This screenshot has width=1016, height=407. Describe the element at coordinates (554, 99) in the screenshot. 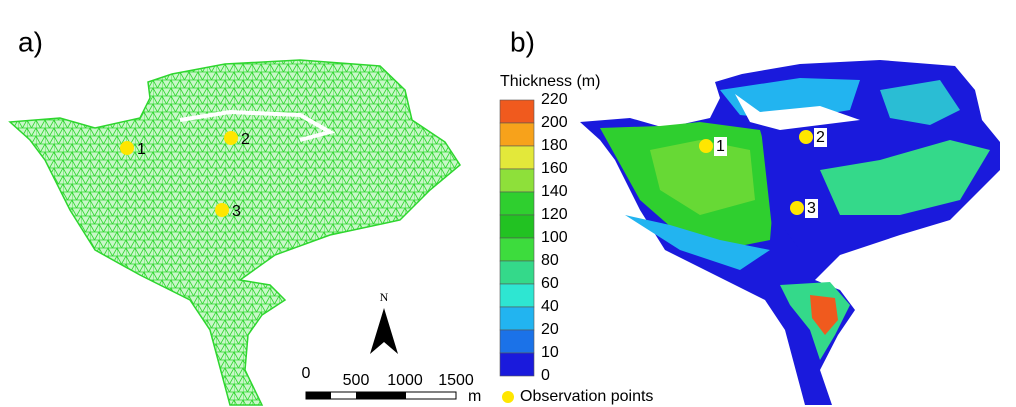

I see `legend-level: 220` at that location.